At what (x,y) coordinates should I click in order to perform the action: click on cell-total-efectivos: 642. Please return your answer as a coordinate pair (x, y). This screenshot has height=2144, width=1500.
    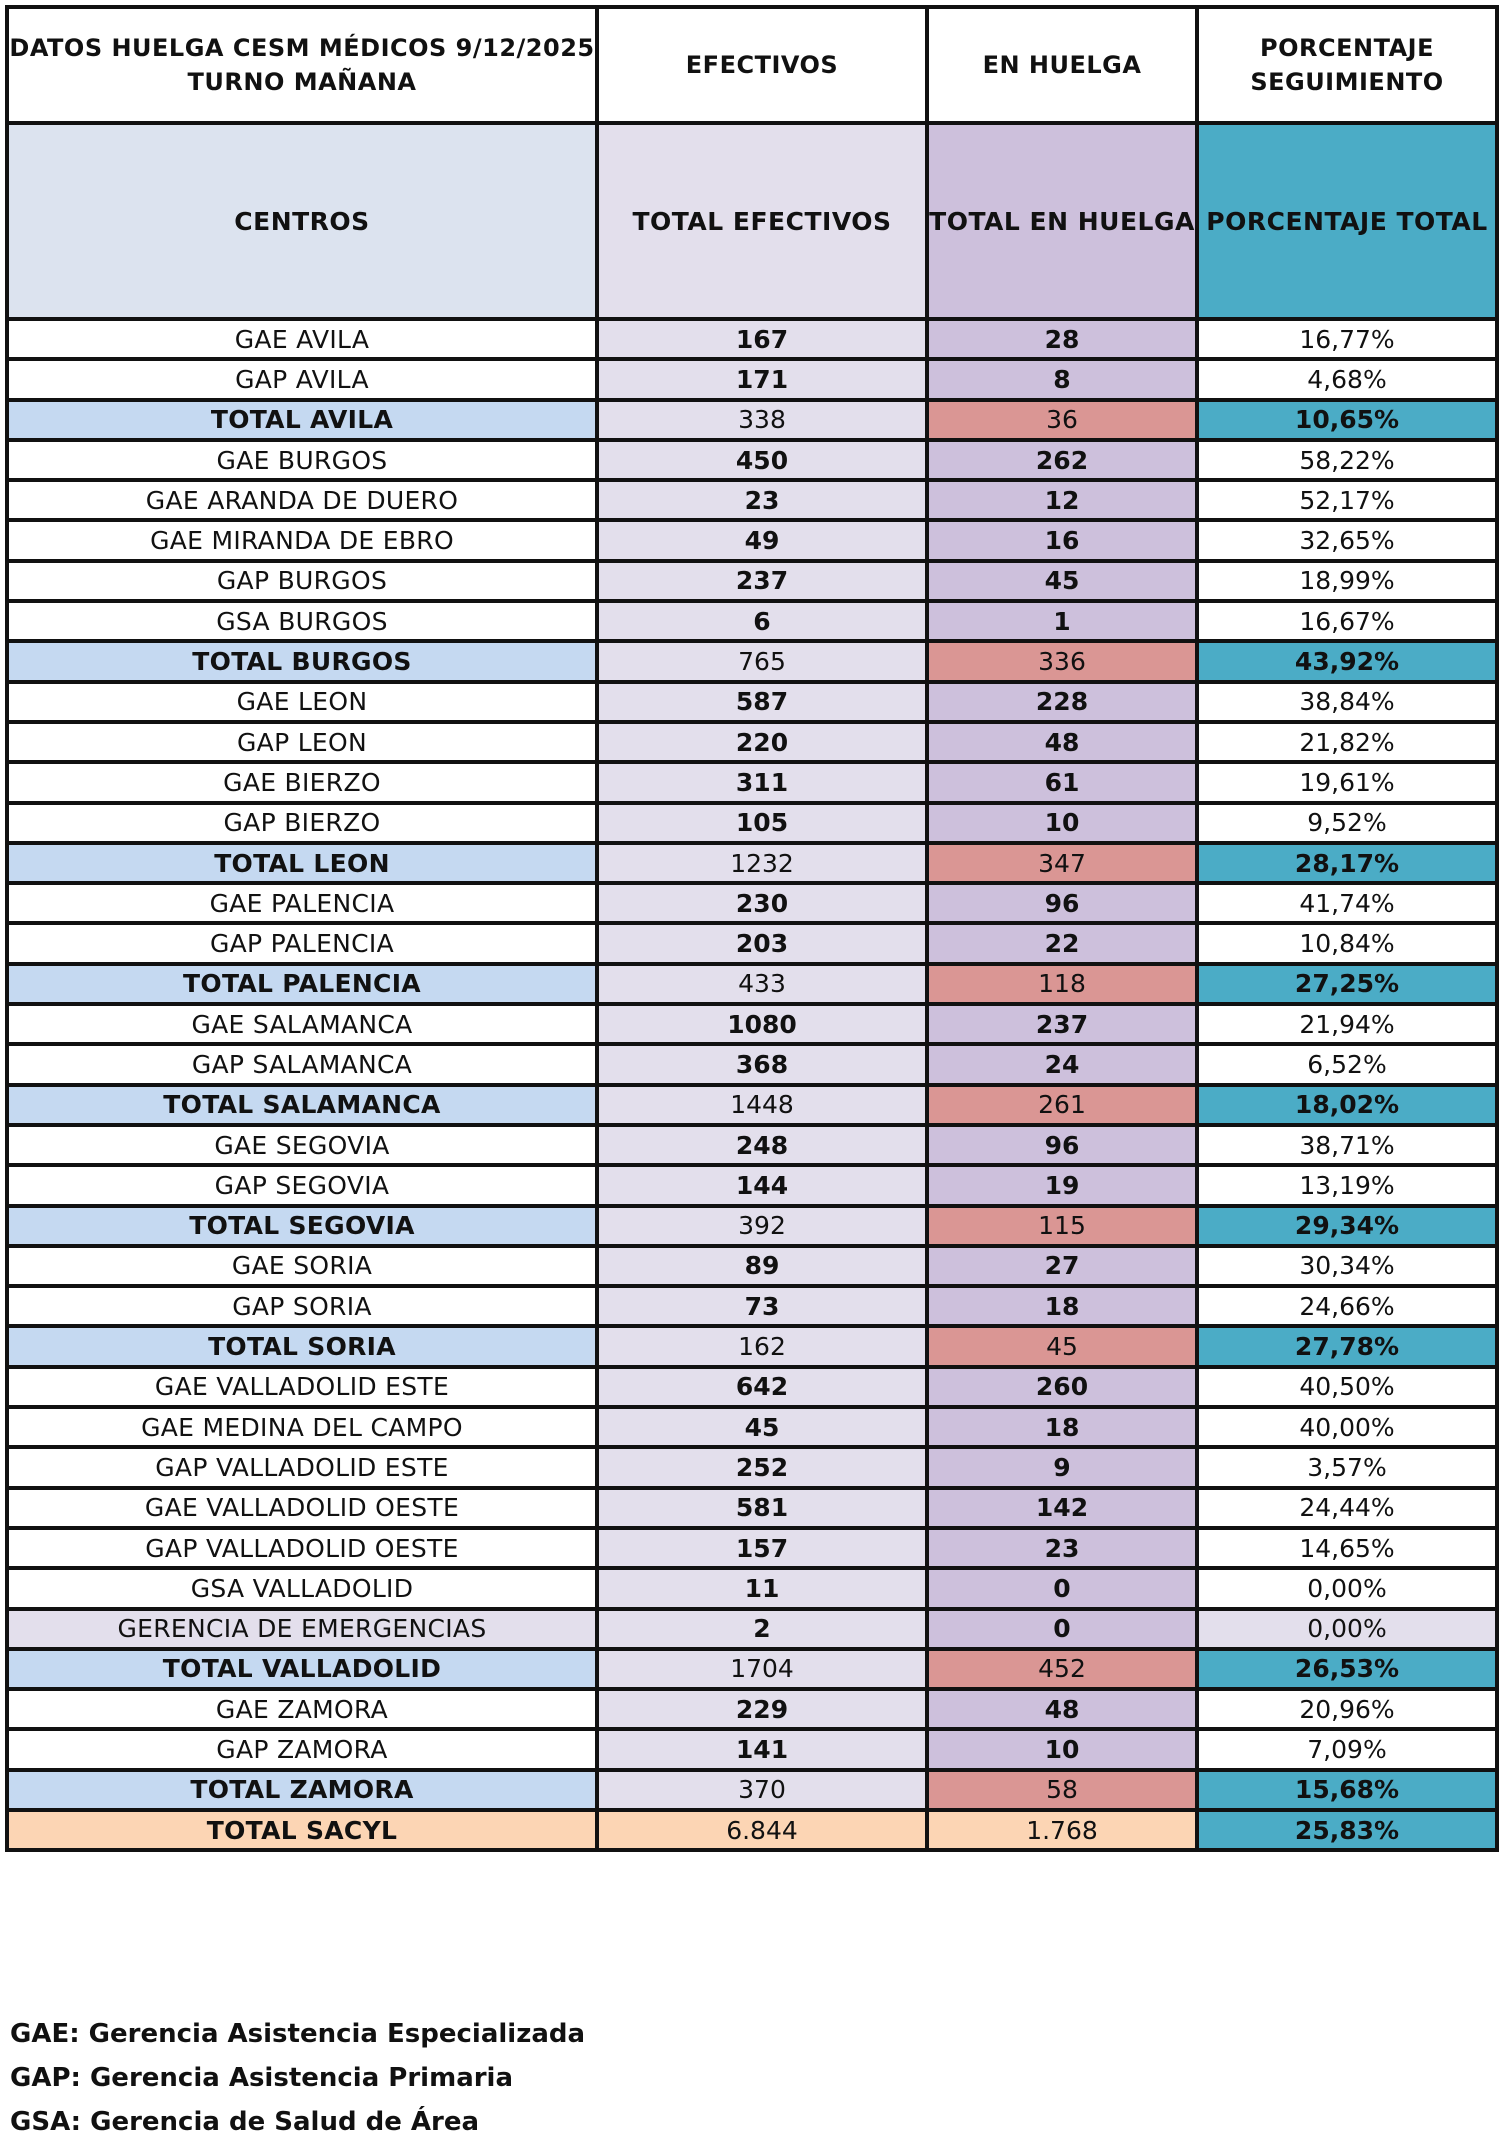
    Looking at the image, I should click on (762, 1387).